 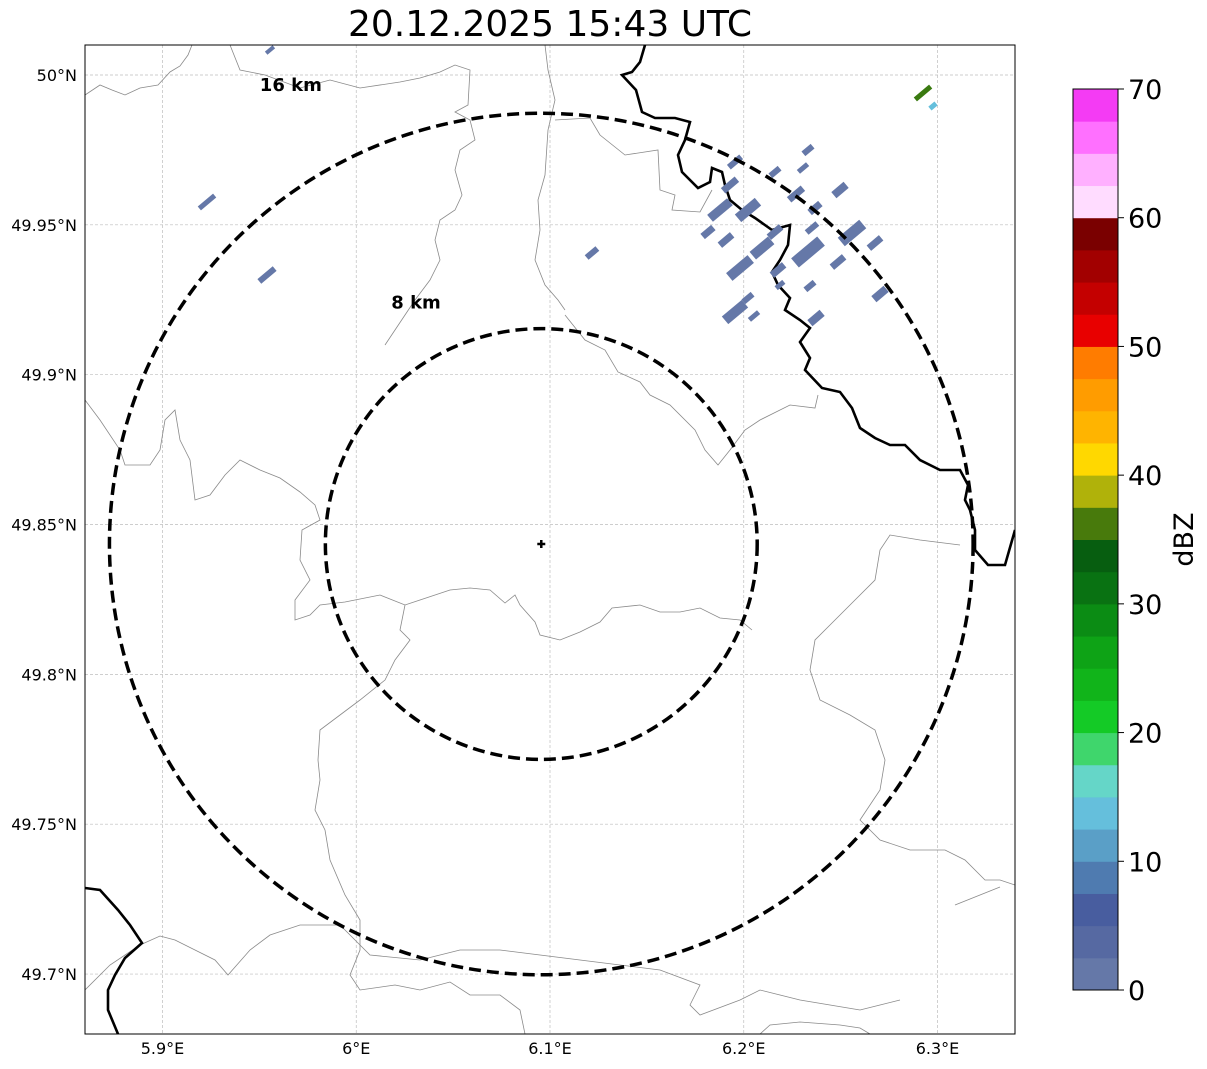 I want to click on colorbar-tick-label: 20, so click(x=1145, y=734).